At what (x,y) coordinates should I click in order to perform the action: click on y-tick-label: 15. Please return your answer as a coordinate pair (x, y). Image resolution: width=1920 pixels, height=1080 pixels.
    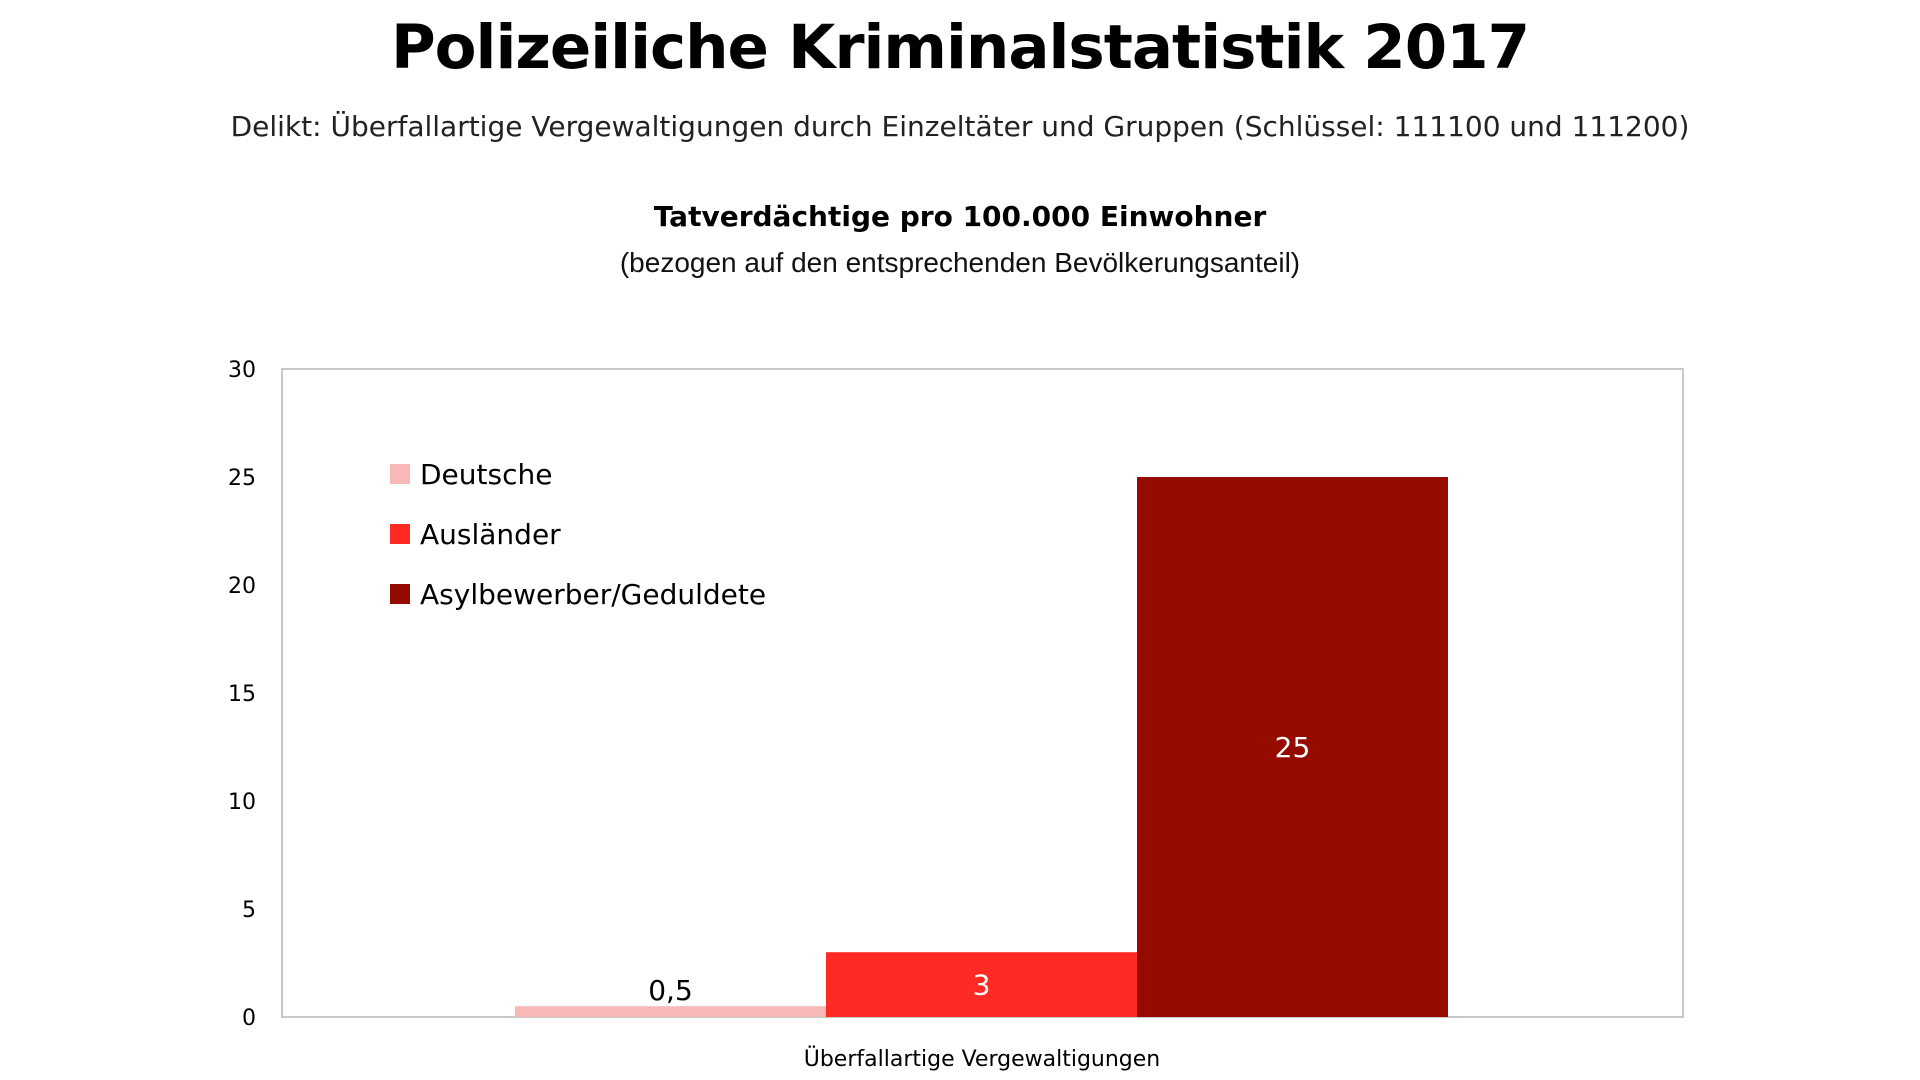
    Looking at the image, I should click on (242, 694).